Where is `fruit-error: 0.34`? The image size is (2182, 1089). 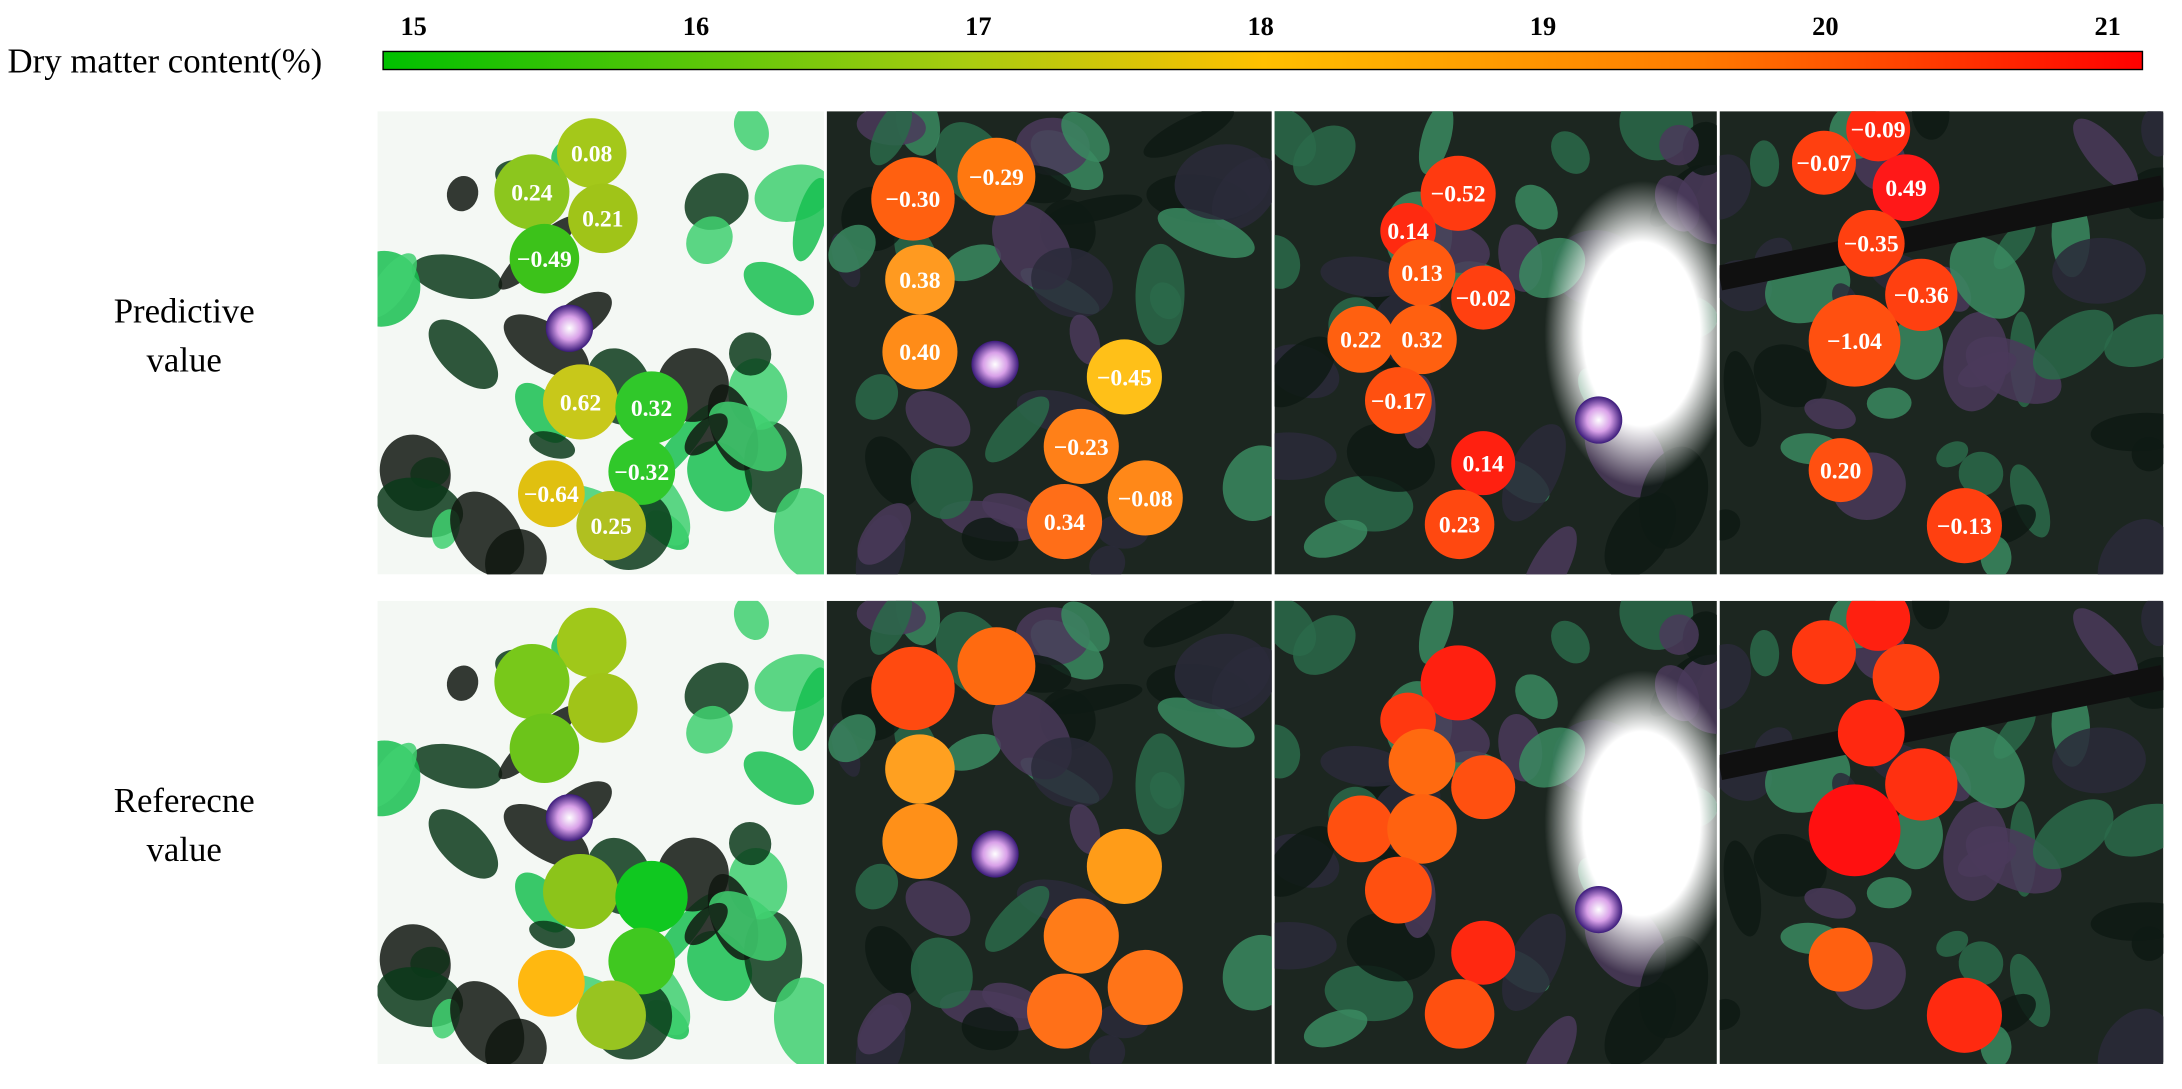
fruit-error: 0.34 is located at coordinates (1065, 523).